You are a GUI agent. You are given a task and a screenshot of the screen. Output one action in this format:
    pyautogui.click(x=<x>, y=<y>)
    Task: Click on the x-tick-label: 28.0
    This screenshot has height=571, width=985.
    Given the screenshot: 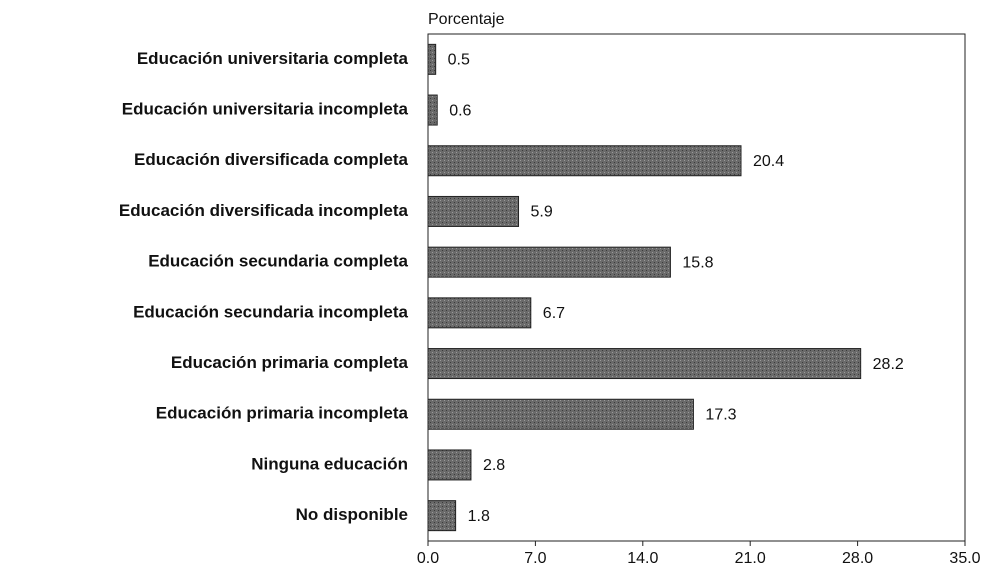 What is the action you would take?
    pyautogui.click(x=857, y=558)
    